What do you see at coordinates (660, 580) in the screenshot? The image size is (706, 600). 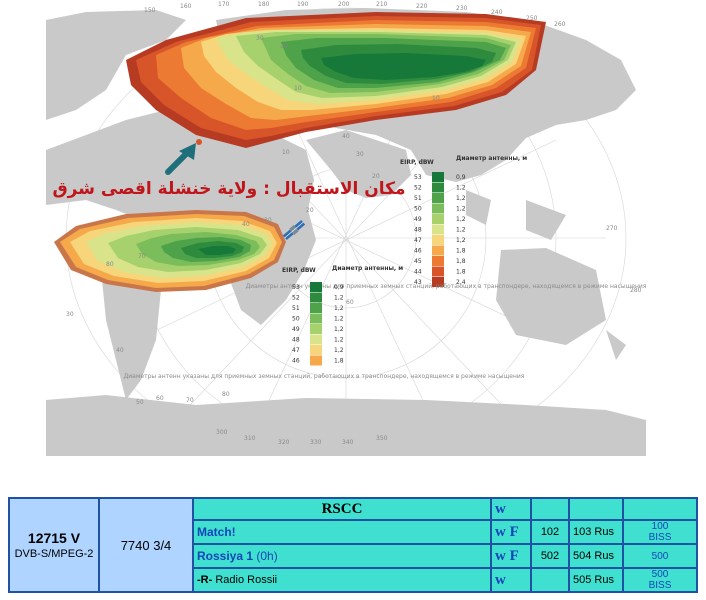 I see `encryption: 500 BISS` at bounding box center [660, 580].